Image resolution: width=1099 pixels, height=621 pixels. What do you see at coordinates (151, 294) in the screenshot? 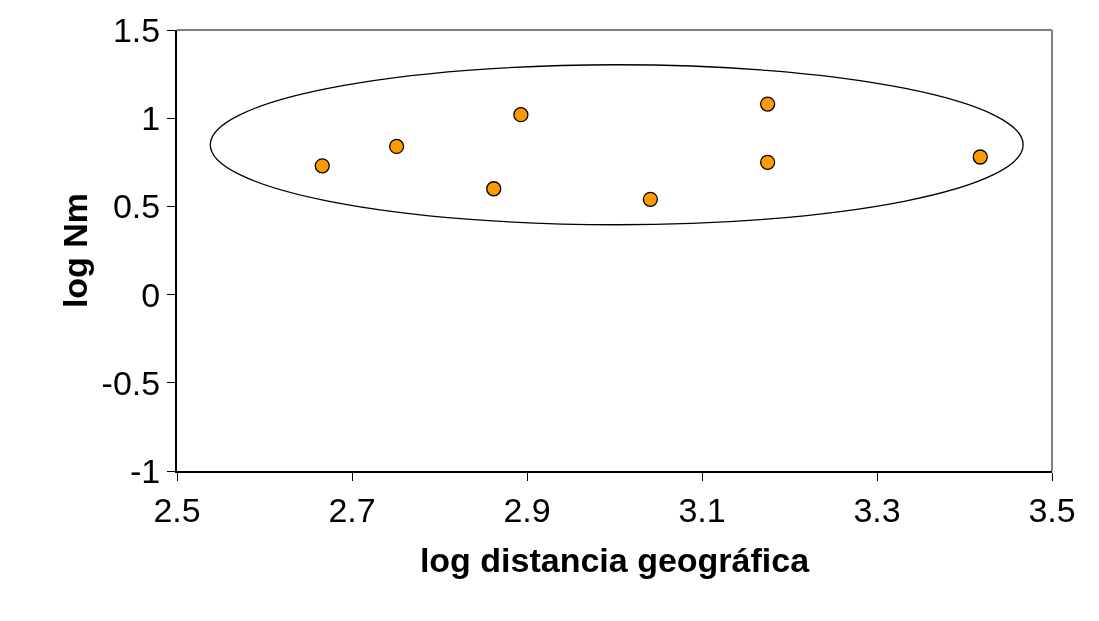
I see `y-tick-label: 0` at bounding box center [151, 294].